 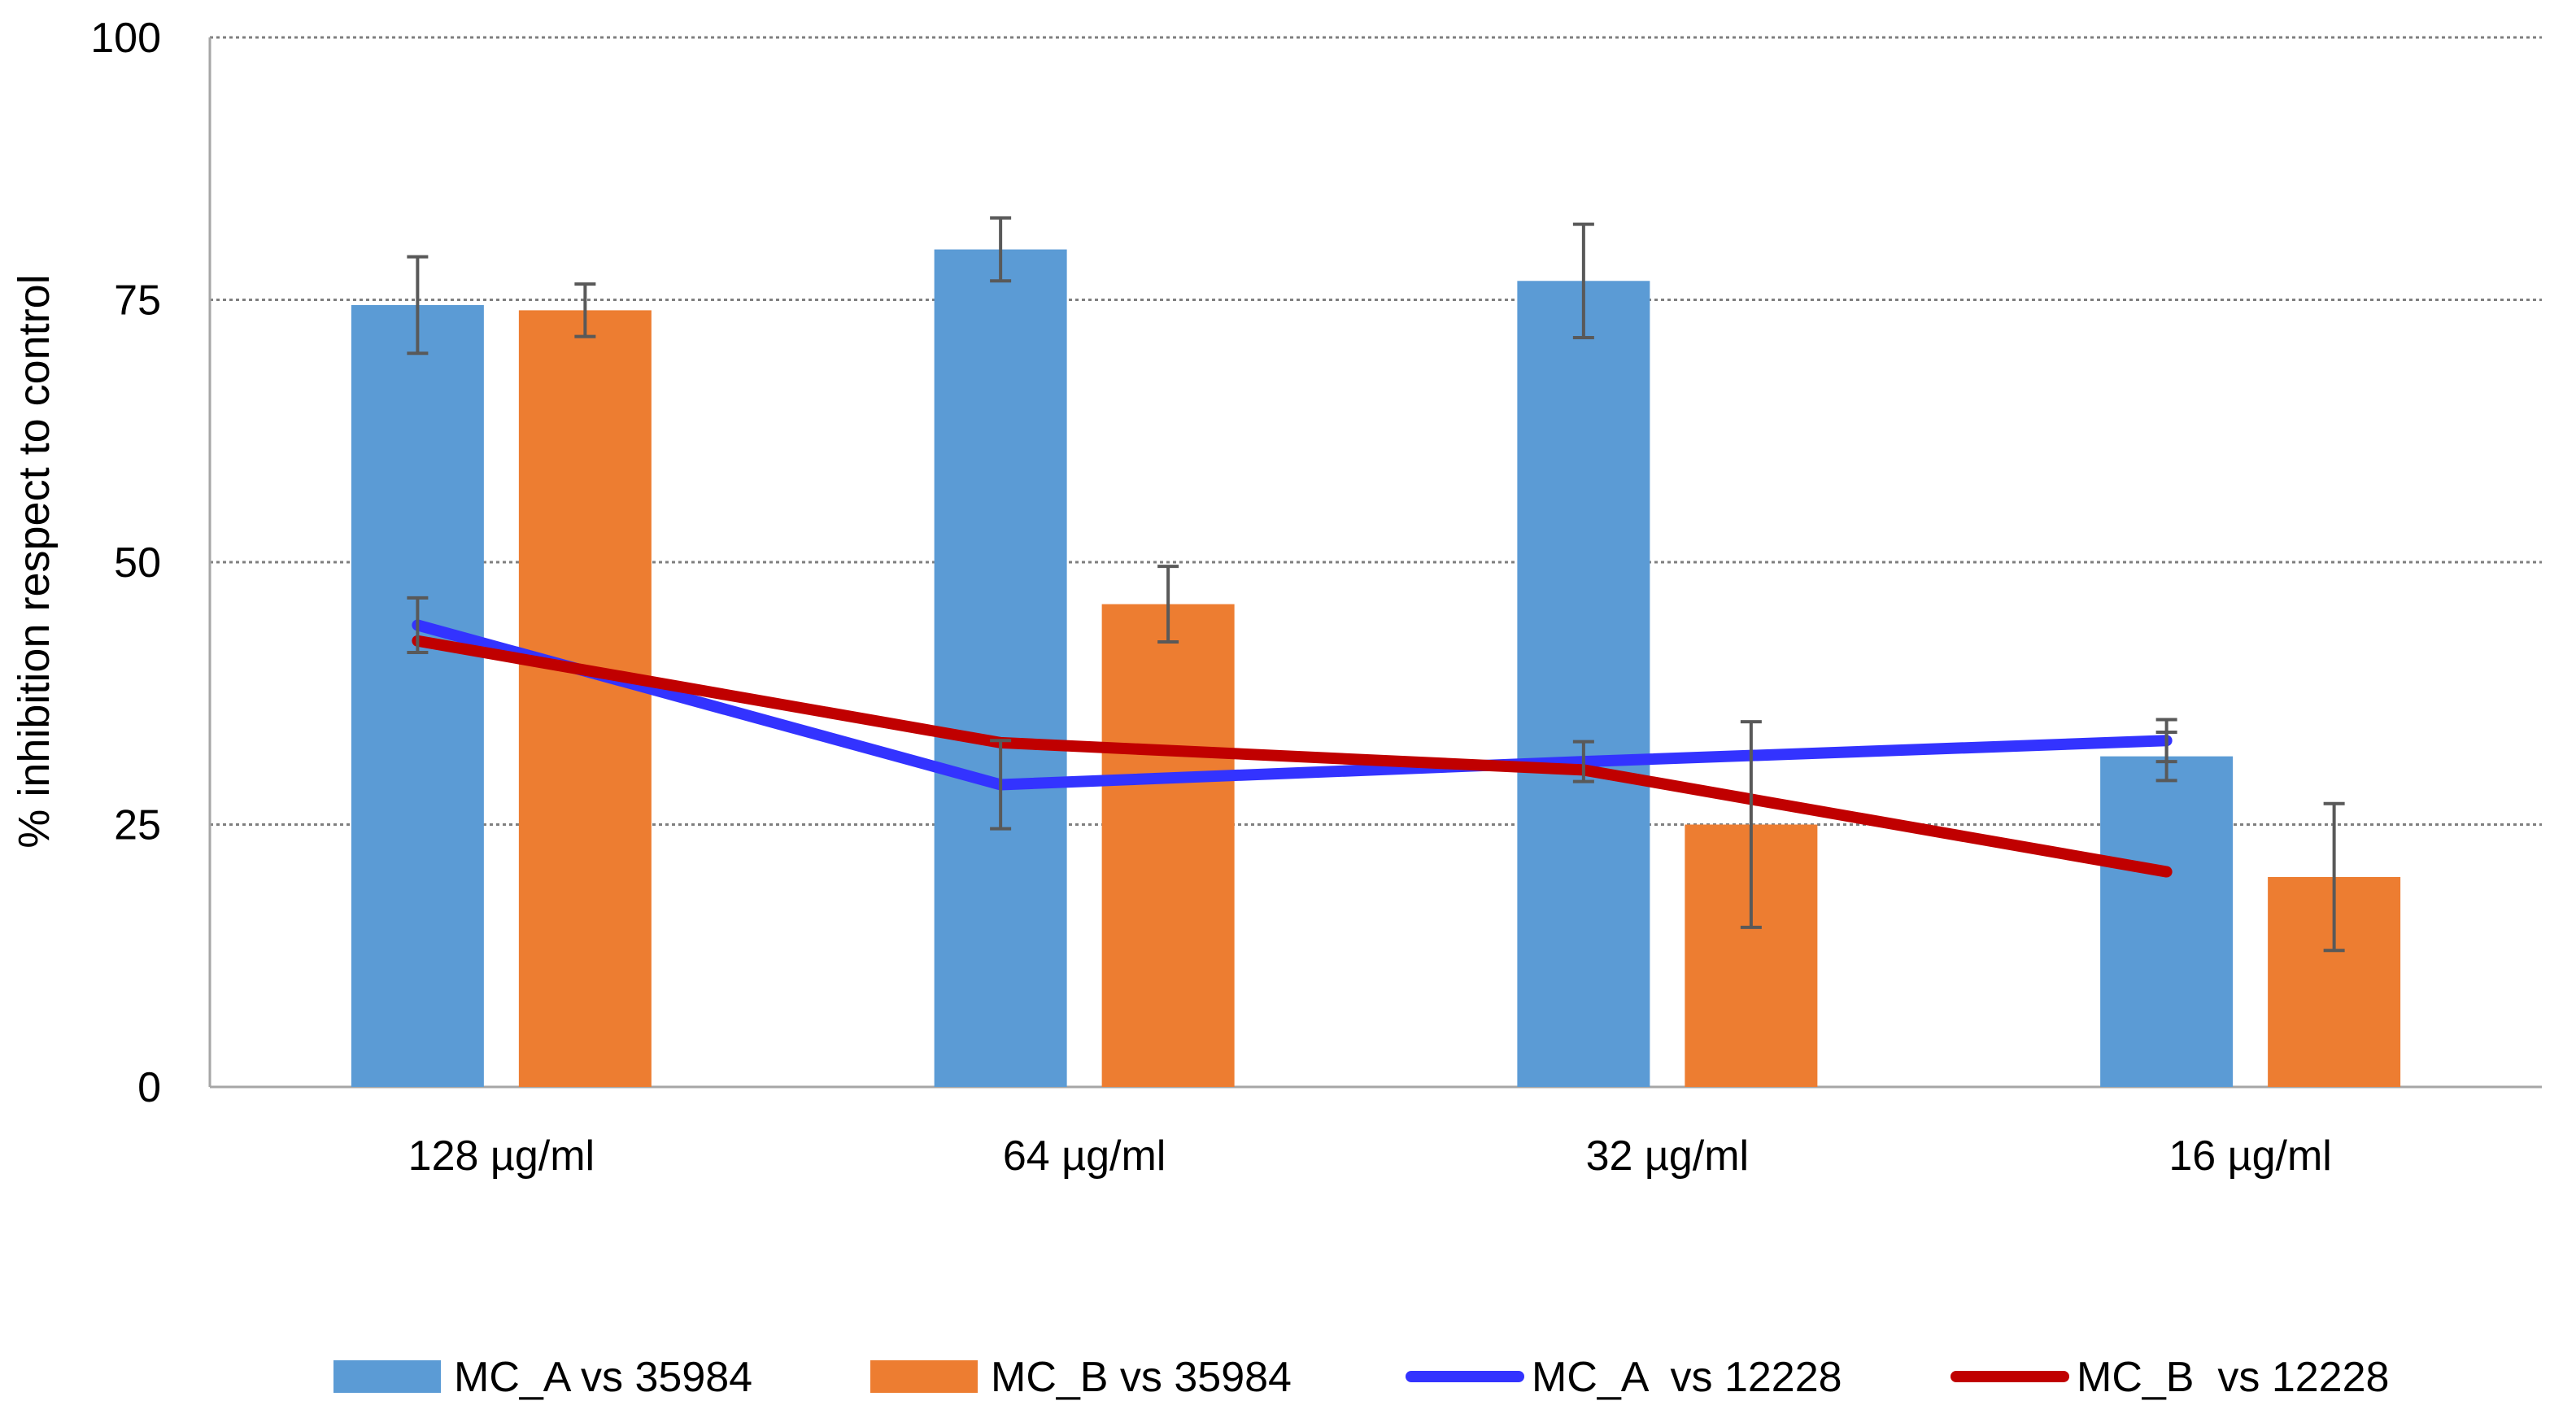 I want to click on x-tick-label: 64 µg/ml, so click(x=1084, y=1156).